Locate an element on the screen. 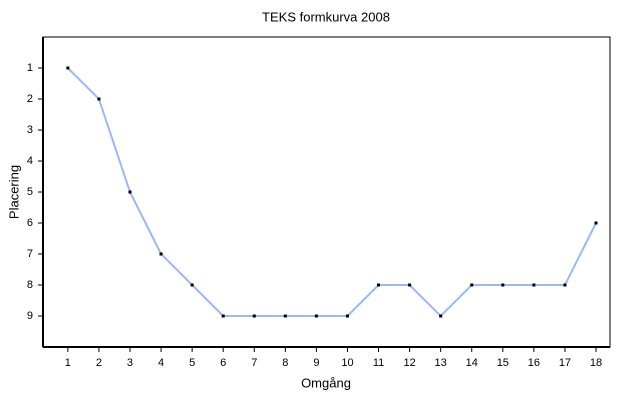  y-tick-label: 9 is located at coordinates (30, 316).